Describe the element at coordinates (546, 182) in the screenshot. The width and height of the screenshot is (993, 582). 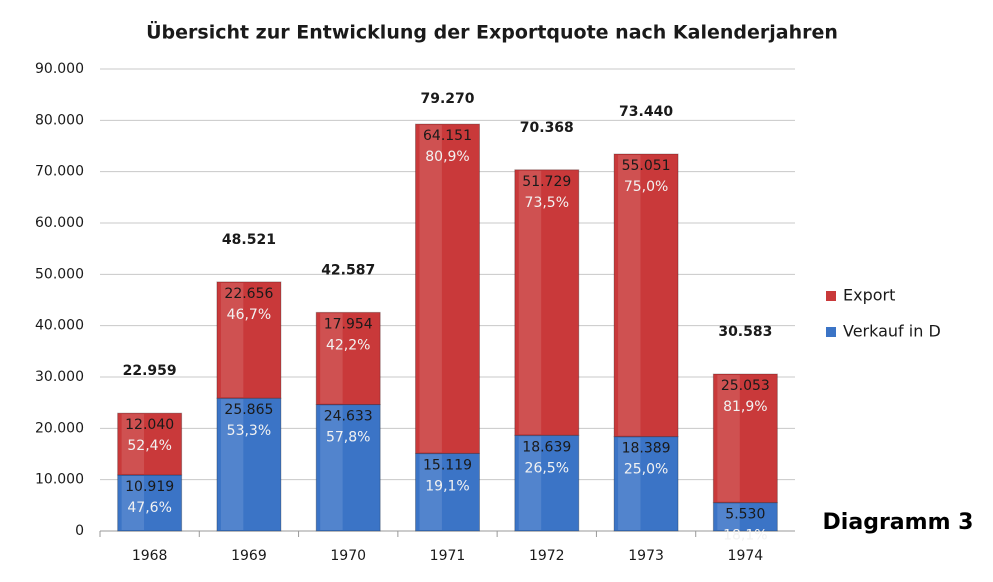
I see `value-label: 51.729` at that location.